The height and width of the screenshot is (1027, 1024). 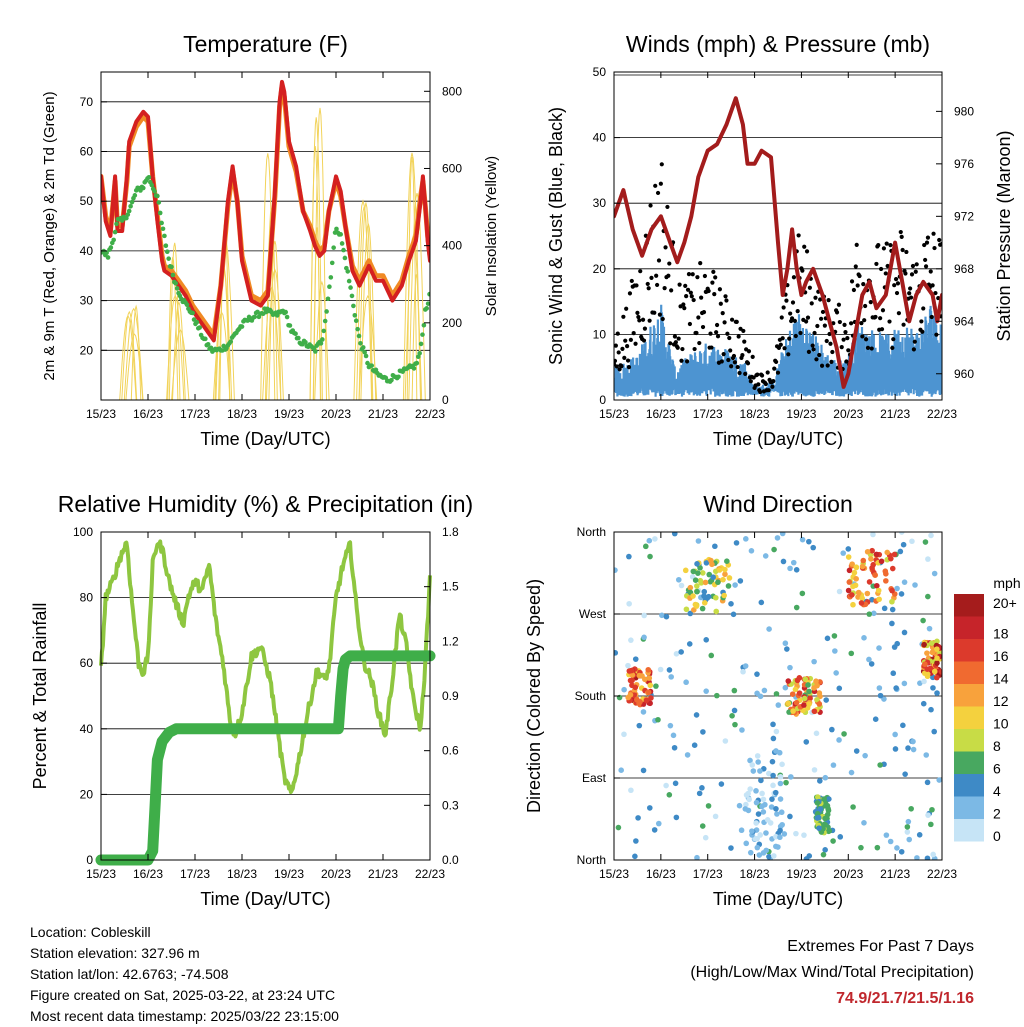 What do you see at coordinates (661, 414) in the screenshot?
I see `x-tick-label: 16/23` at bounding box center [661, 414].